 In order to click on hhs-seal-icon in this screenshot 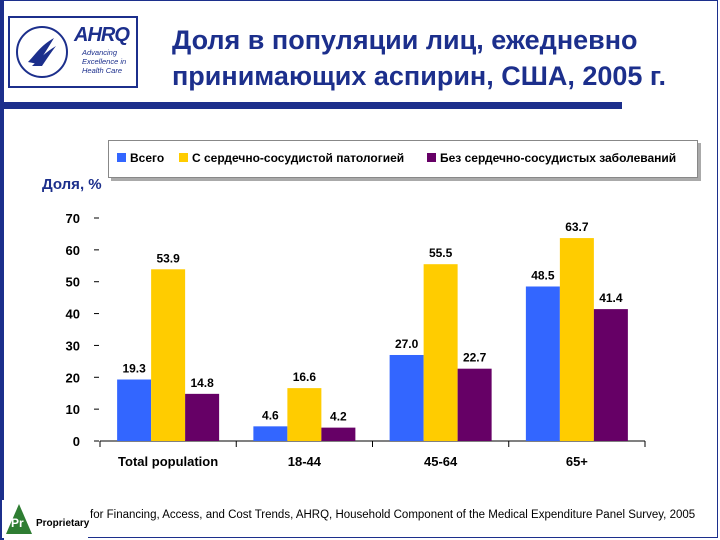, I will do `click(42, 52)`.